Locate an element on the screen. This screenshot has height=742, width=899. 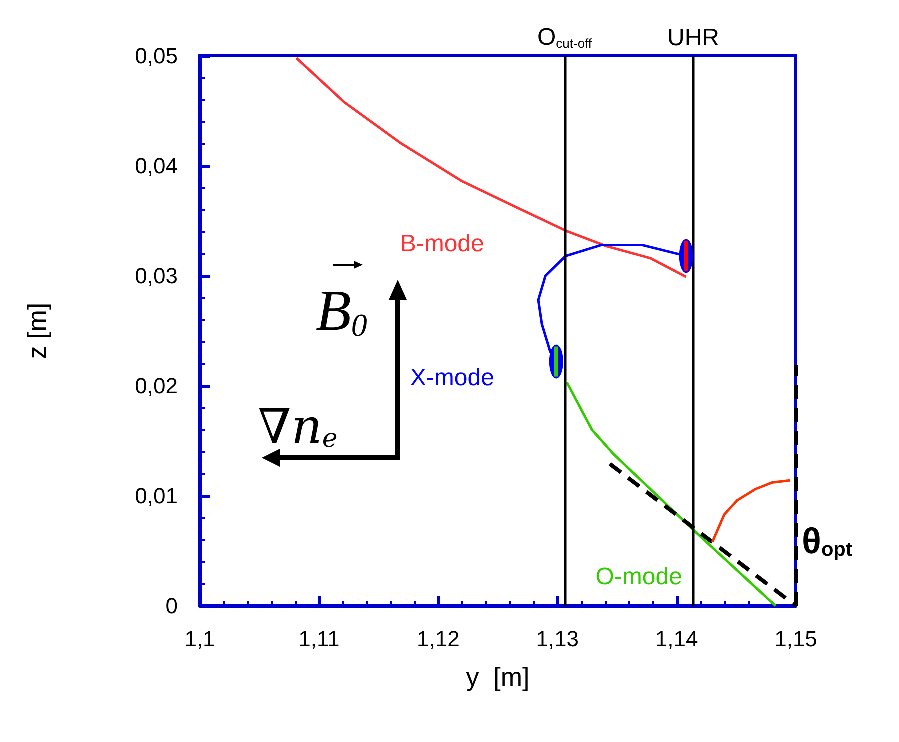
y-tick-label: 0,03 is located at coordinates (156, 276).